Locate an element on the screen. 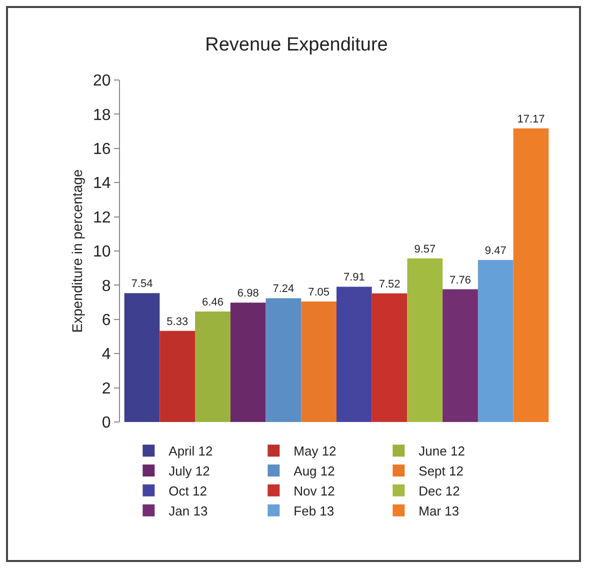 This screenshot has height=572, width=593. legend-label: Oct 12 is located at coordinates (187, 491).